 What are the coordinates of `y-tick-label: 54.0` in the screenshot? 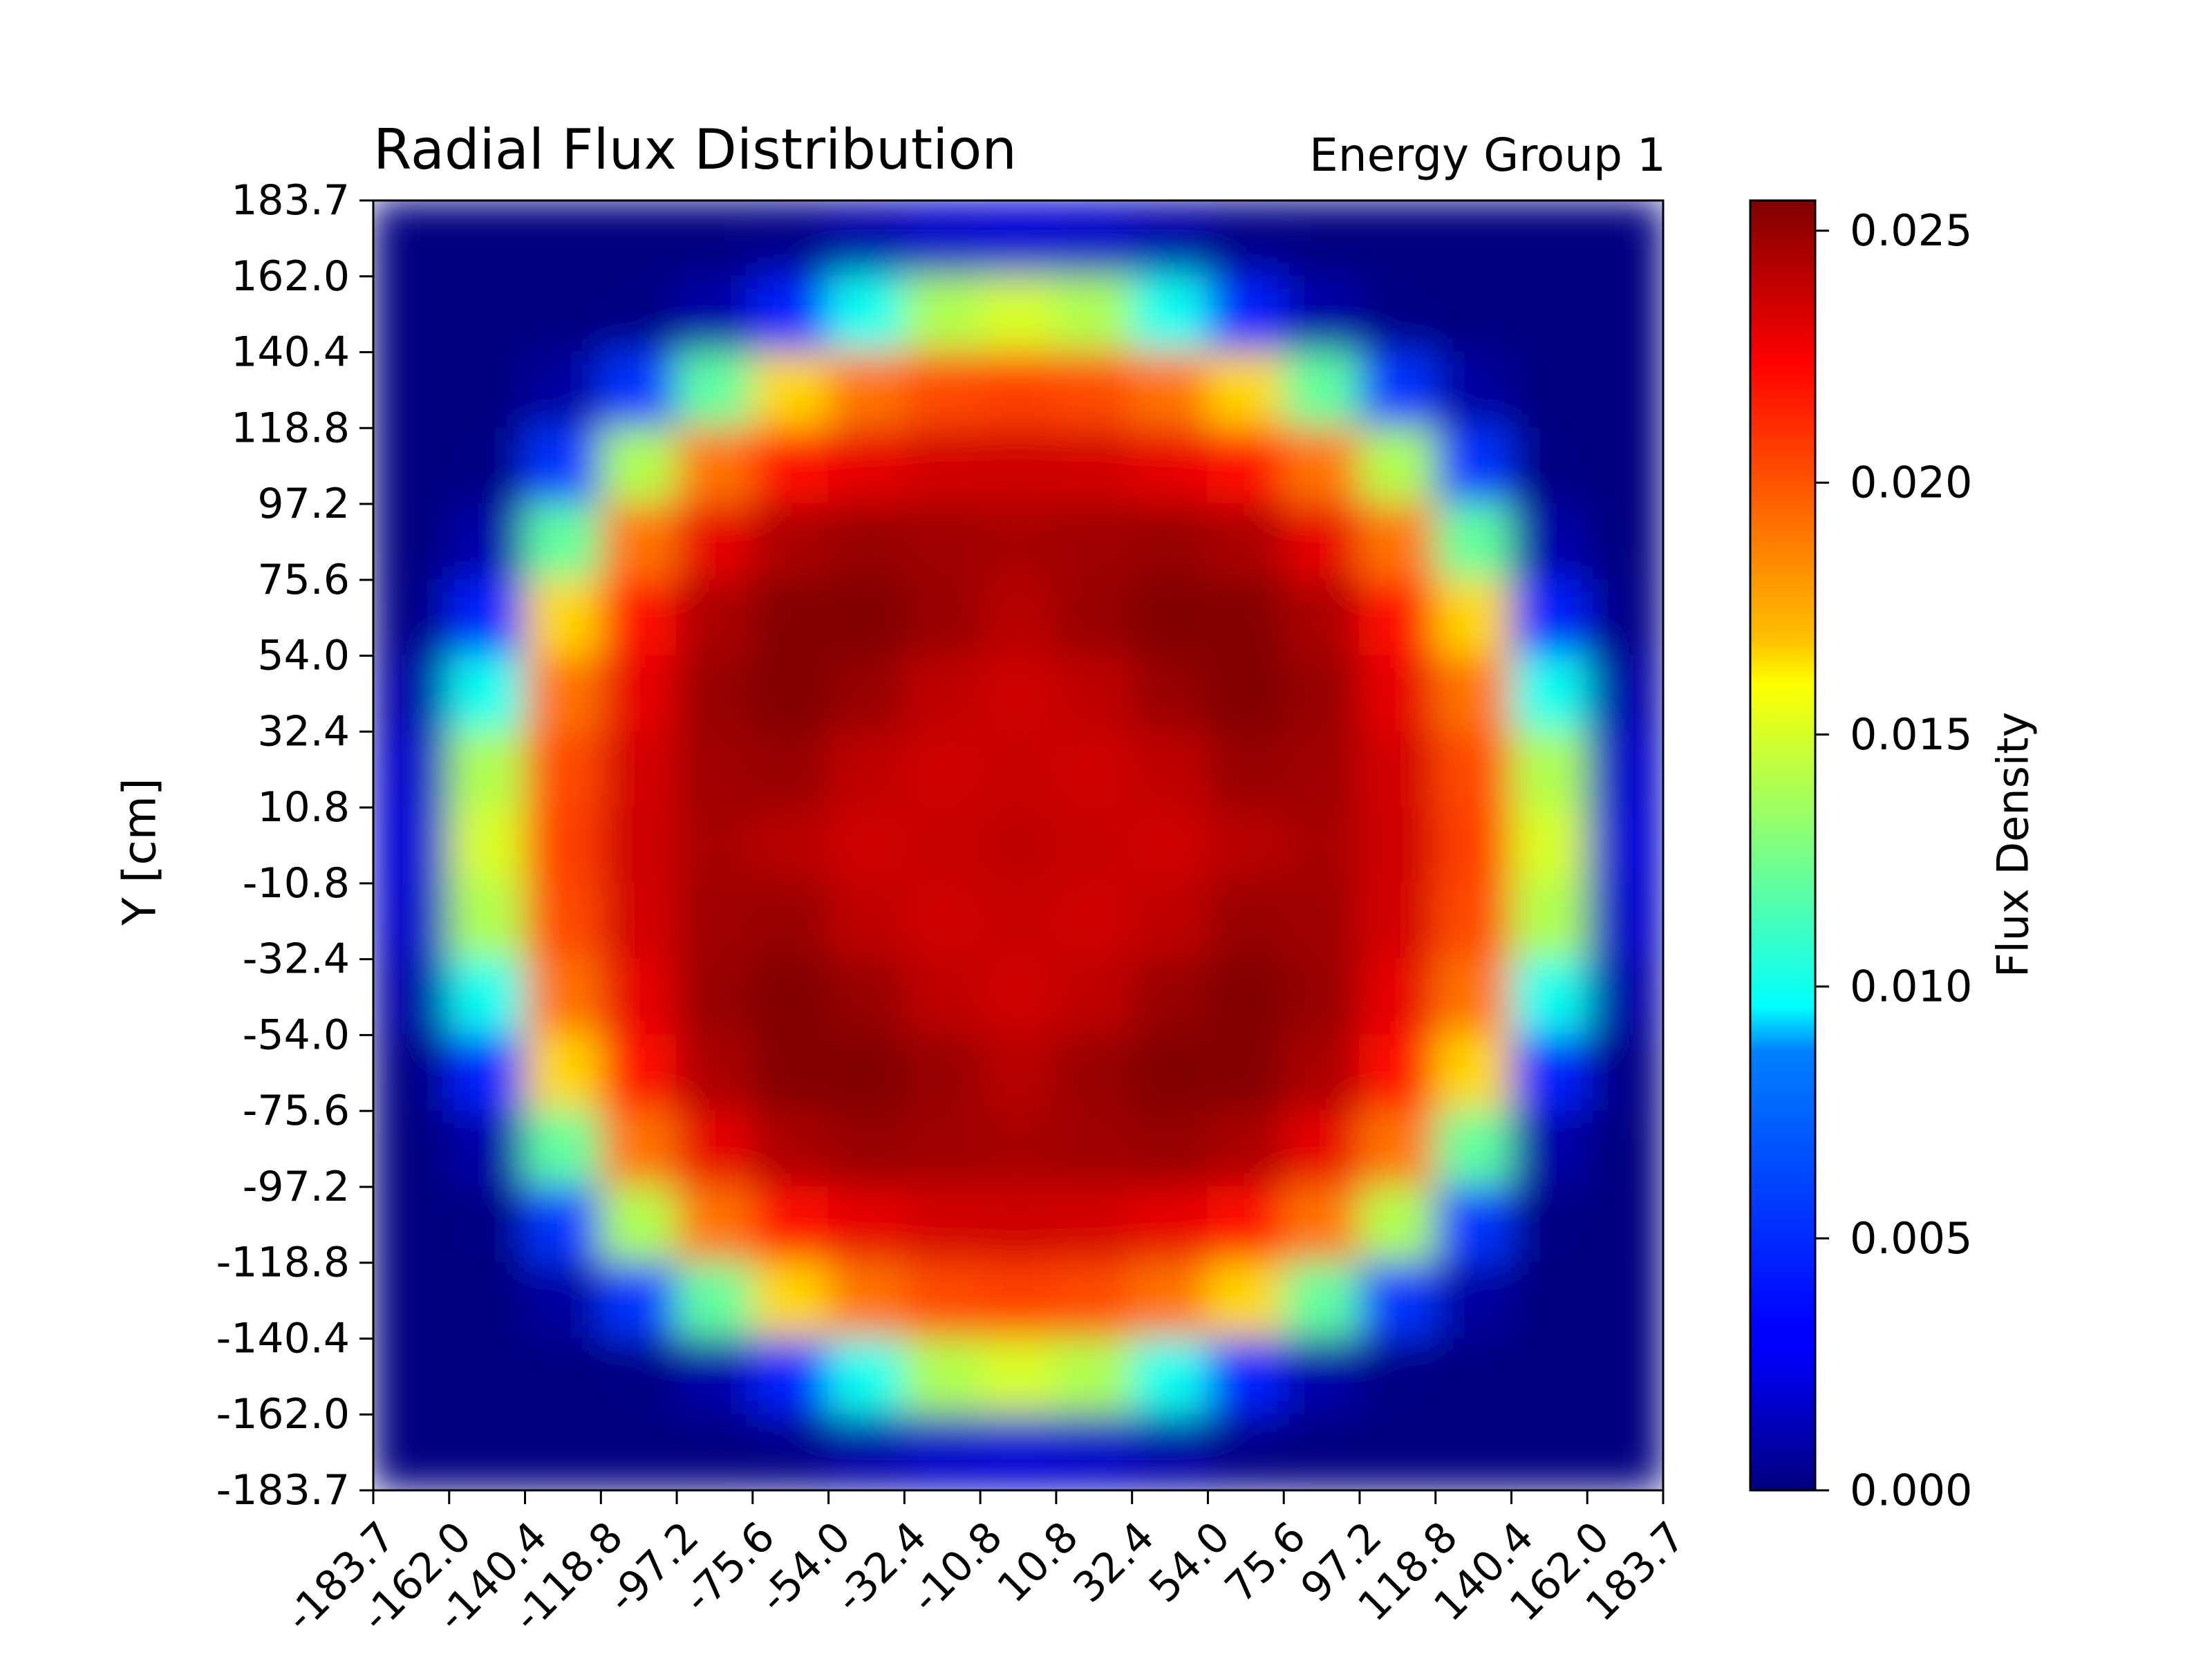 It's located at (303, 656).